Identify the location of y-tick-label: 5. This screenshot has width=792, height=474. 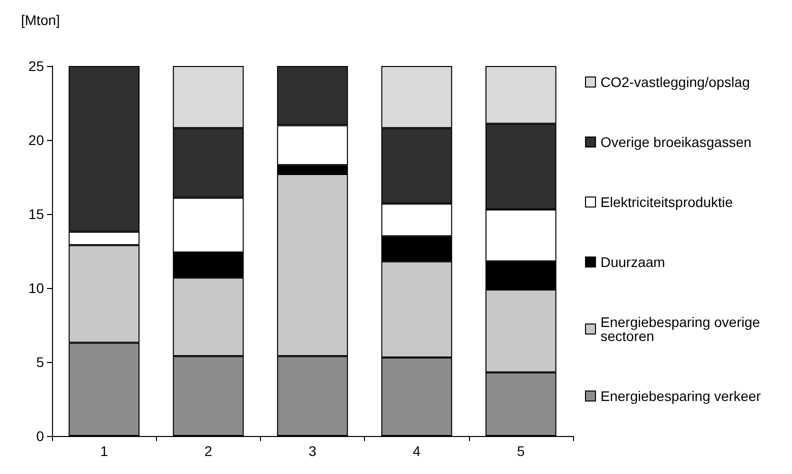
(40, 362).